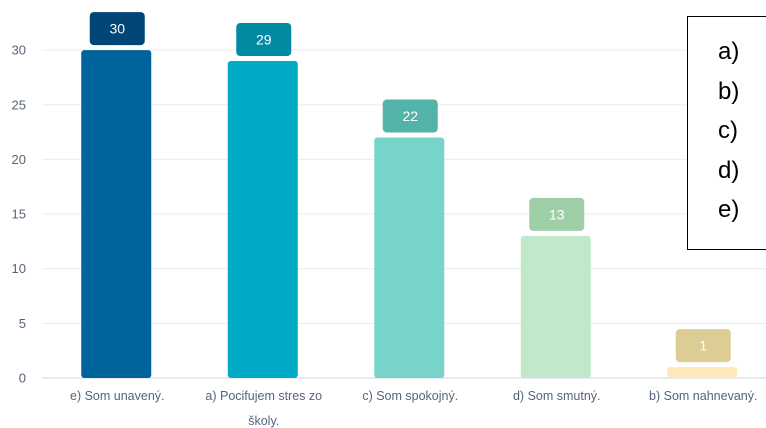 The width and height of the screenshot is (766, 428). Describe the element at coordinates (557, 396) in the screenshot. I see `x-tick-label: d) Som smutný.` at that location.